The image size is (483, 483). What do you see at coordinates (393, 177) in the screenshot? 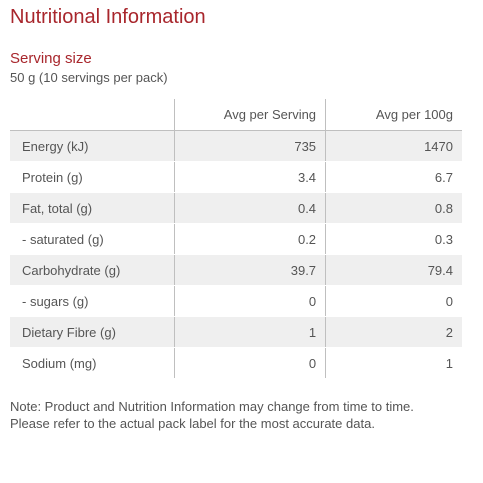
I see `value-per-100g: 6.7` at bounding box center [393, 177].